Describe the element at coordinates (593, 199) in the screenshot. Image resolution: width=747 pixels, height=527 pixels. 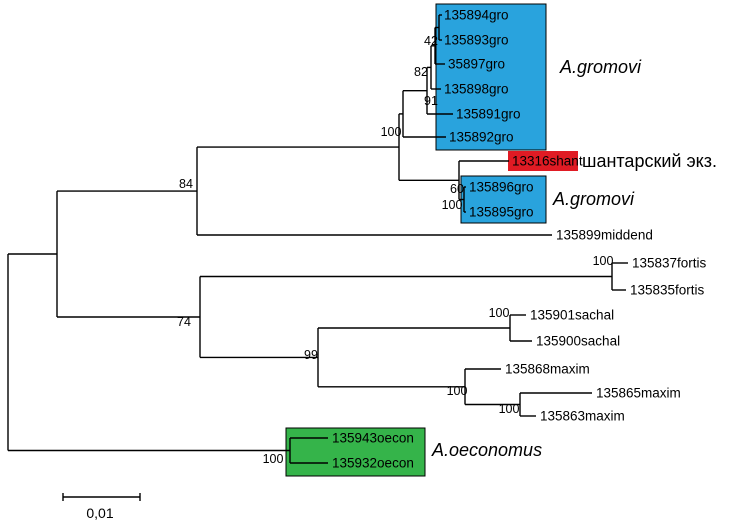
I see `clade-label-gromovi-small: A.gromovi` at that location.